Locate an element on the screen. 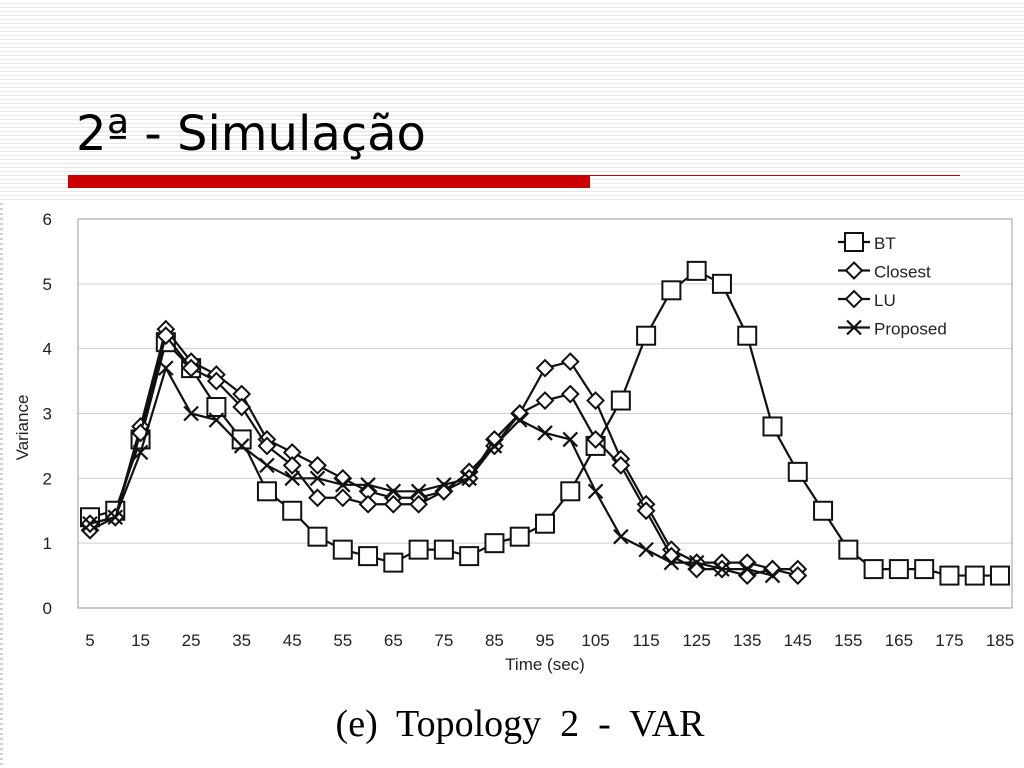  x-tick-label: 35 is located at coordinates (241, 640).